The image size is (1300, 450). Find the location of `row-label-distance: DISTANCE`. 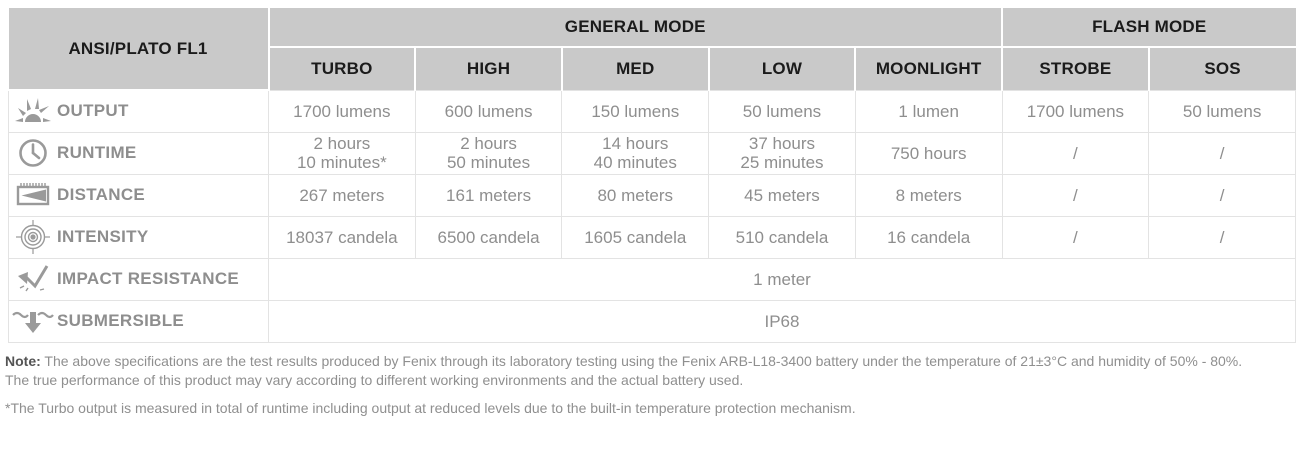

row-label-distance: DISTANCE is located at coordinates (138, 195).